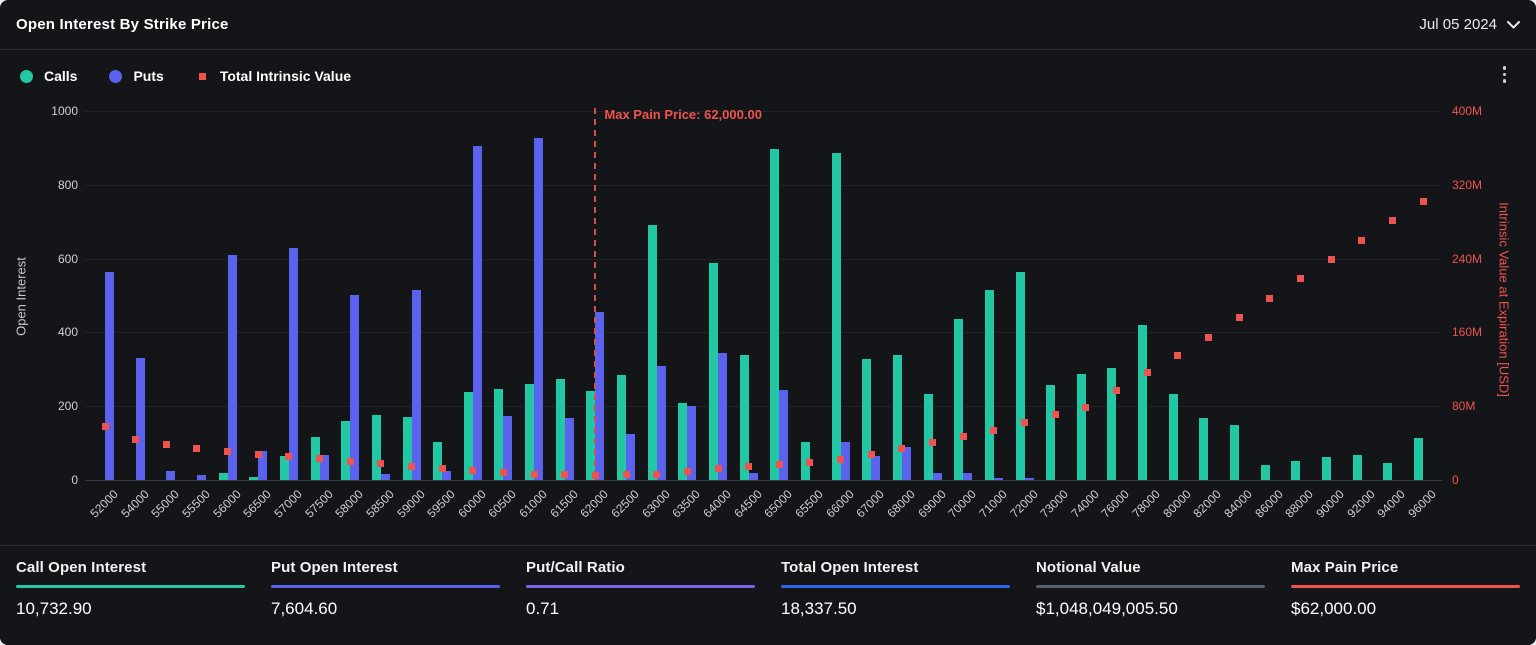 This screenshot has height=645, width=1536. What do you see at coordinates (1334, 608) in the screenshot?
I see `stat-value: $62,000.00` at bounding box center [1334, 608].